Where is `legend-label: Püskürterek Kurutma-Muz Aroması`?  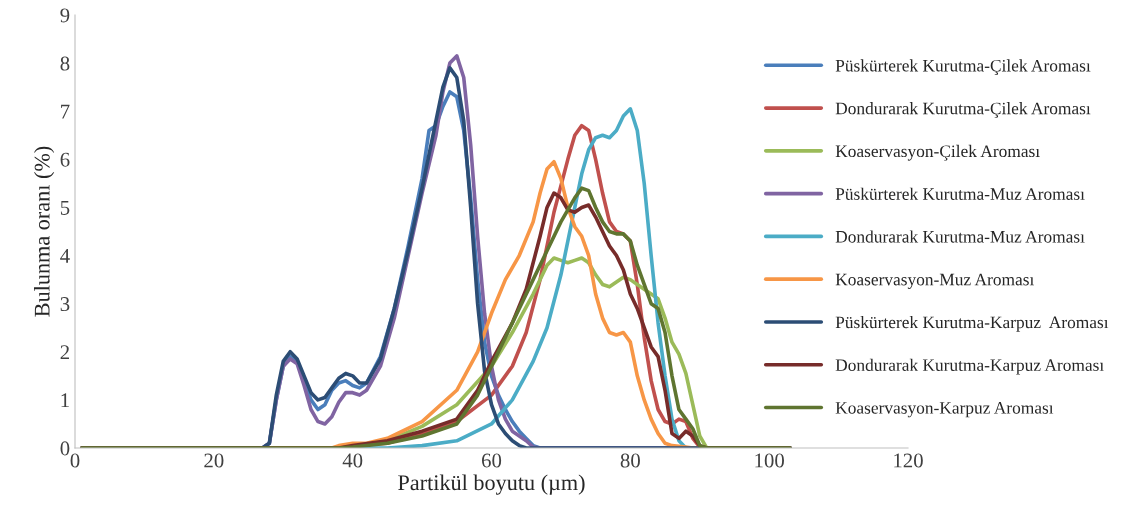 legend-label: Püskürterek Kurutma-Muz Aroması is located at coordinates (960, 193).